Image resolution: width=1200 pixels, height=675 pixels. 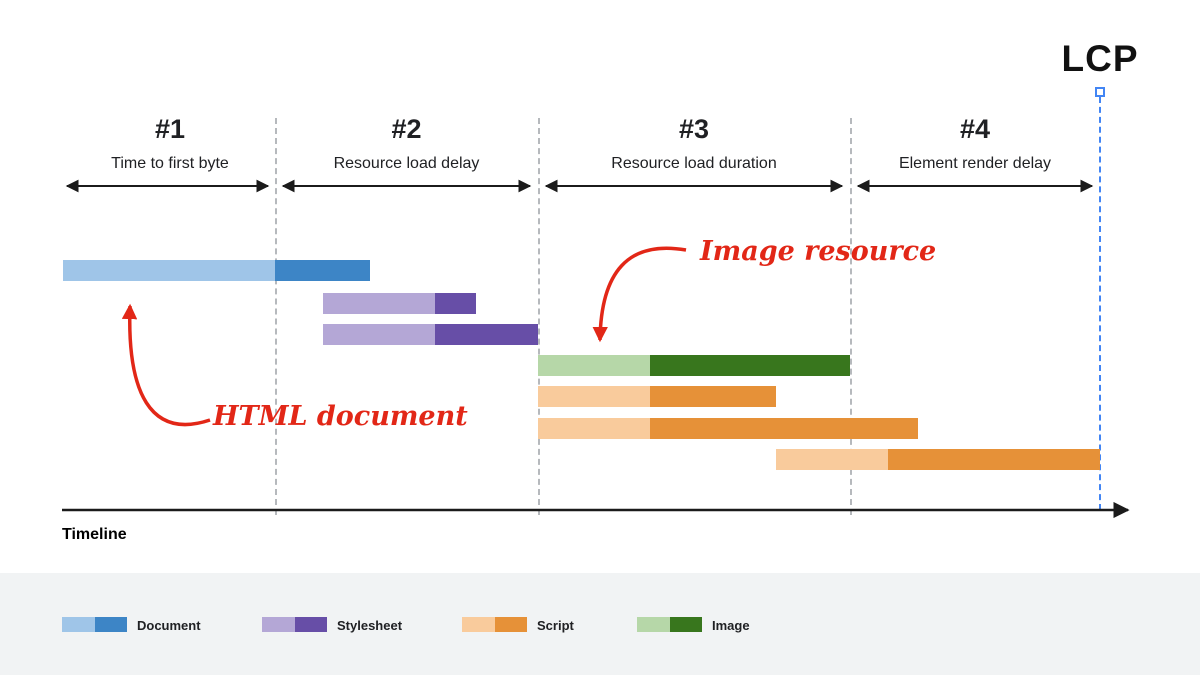 I want to click on phase-2-header: #2 Resource load delay, so click(x=406, y=143).